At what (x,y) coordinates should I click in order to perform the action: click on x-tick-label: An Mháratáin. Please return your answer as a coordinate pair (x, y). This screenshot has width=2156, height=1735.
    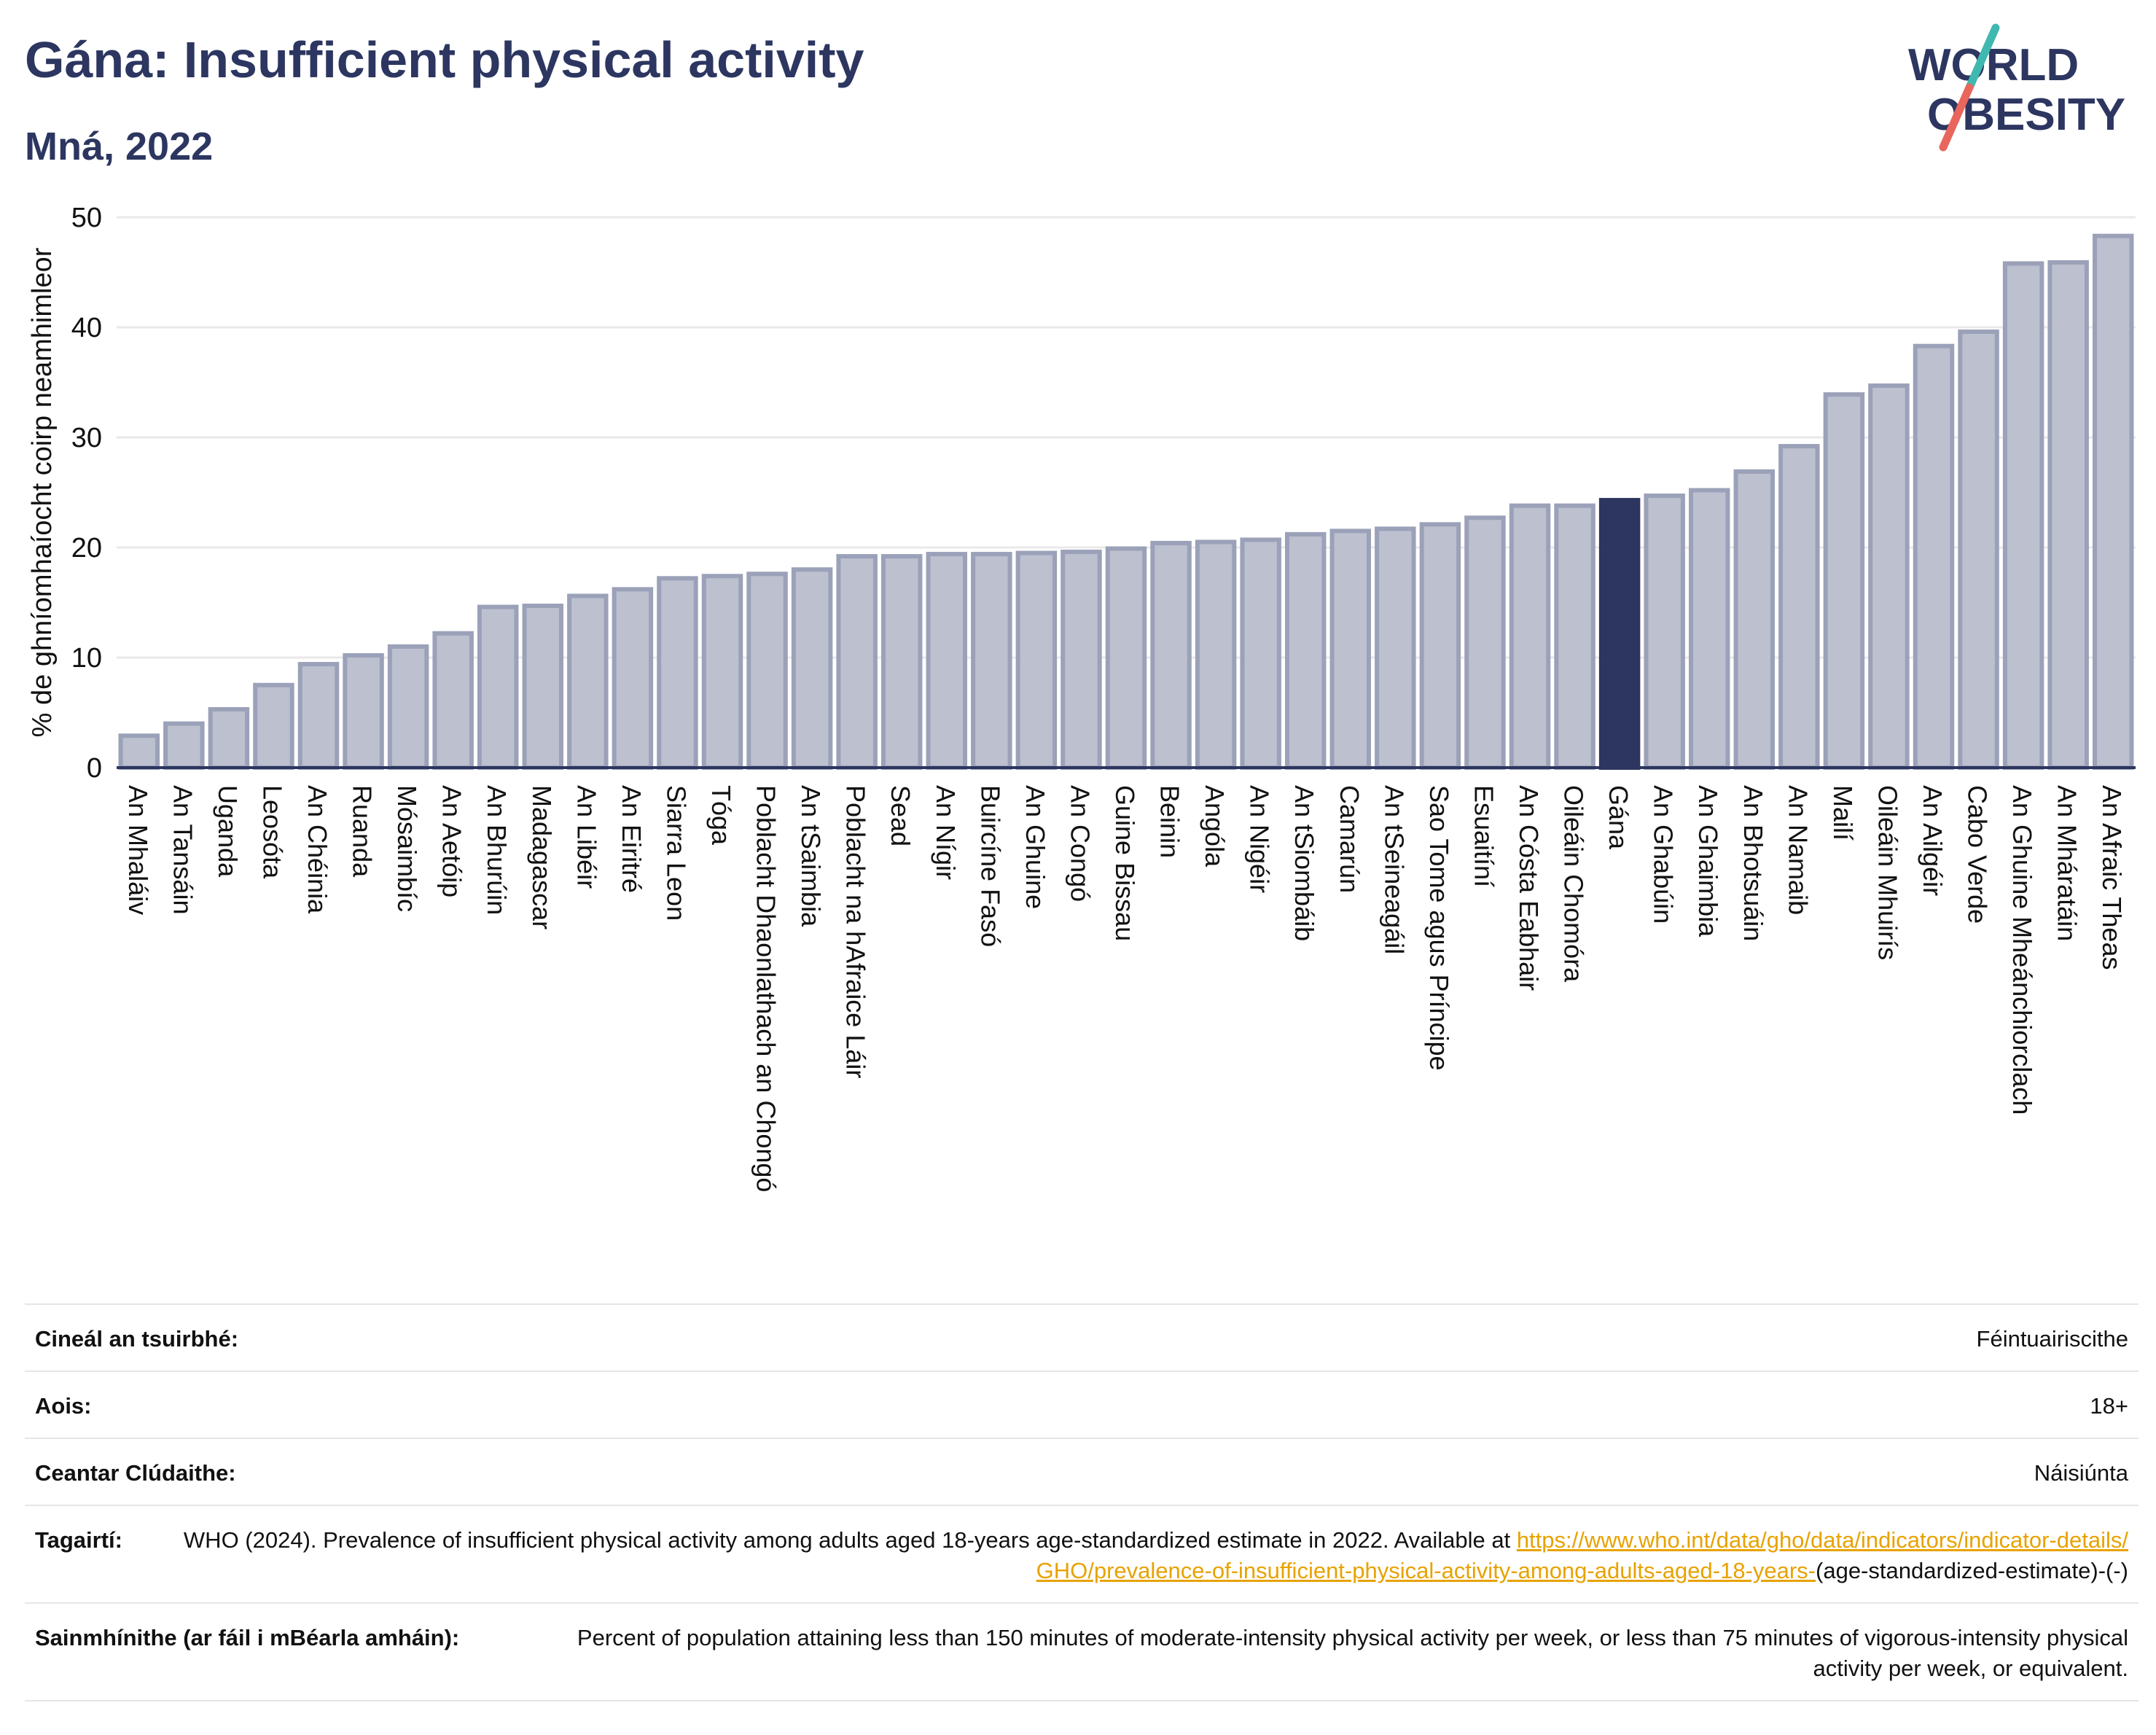
    Looking at the image, I should click on (2067, 863).